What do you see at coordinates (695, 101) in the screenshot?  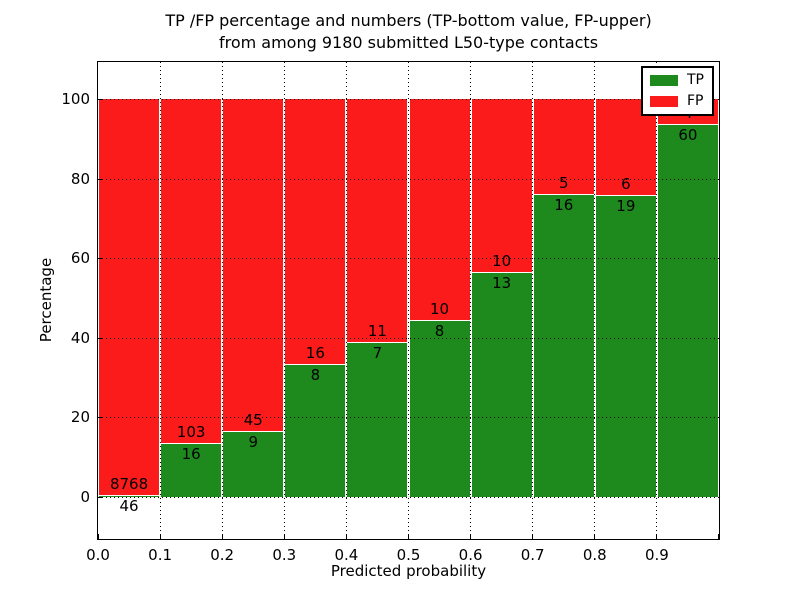 I see `fp-legend-label: FP` at bounding box center [695, 101].